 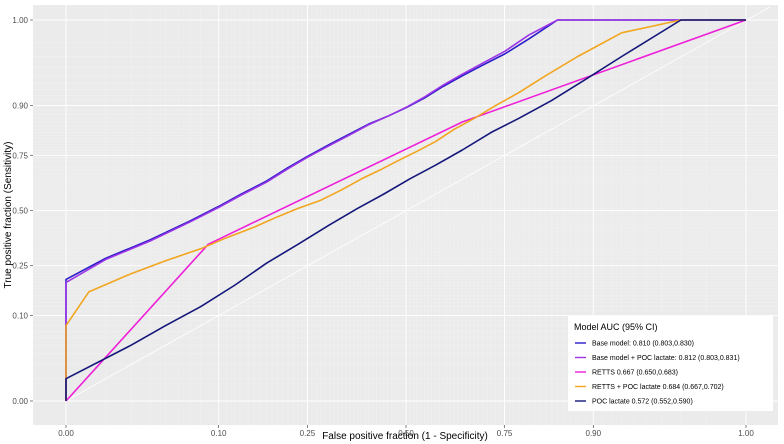 I want to click on legend-item: POC lactate 0.572 (0.552,0.590), so click(x=634, y=402).